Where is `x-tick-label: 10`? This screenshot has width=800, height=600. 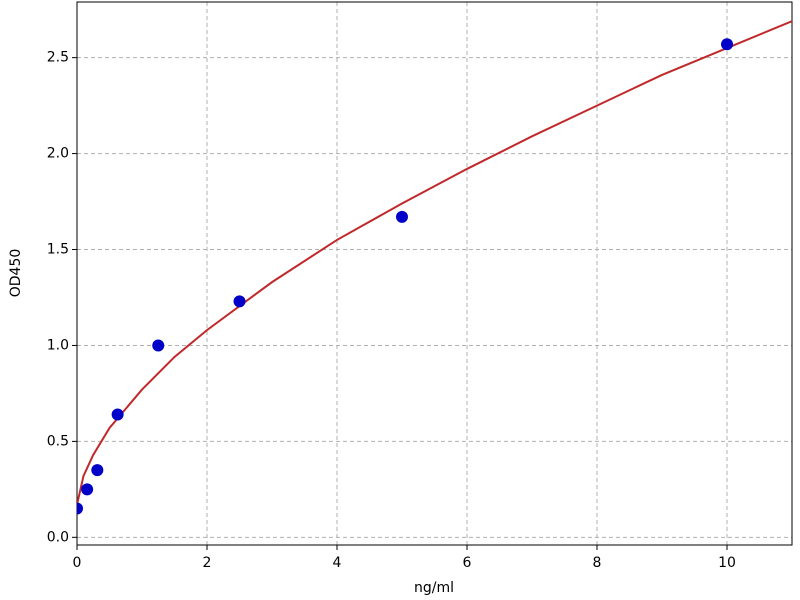 x-tick-label: 10 is located at coordinates (727, 563).